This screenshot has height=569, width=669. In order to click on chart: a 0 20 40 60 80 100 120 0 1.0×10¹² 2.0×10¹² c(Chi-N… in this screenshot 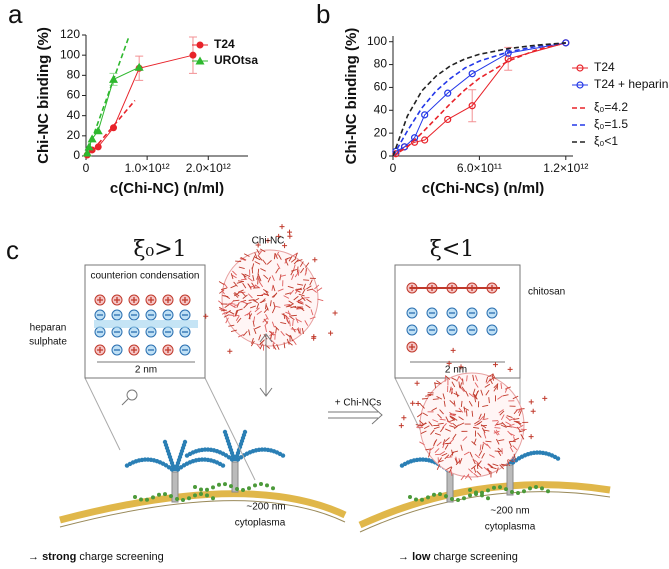, I will do `click(133, 98)`.